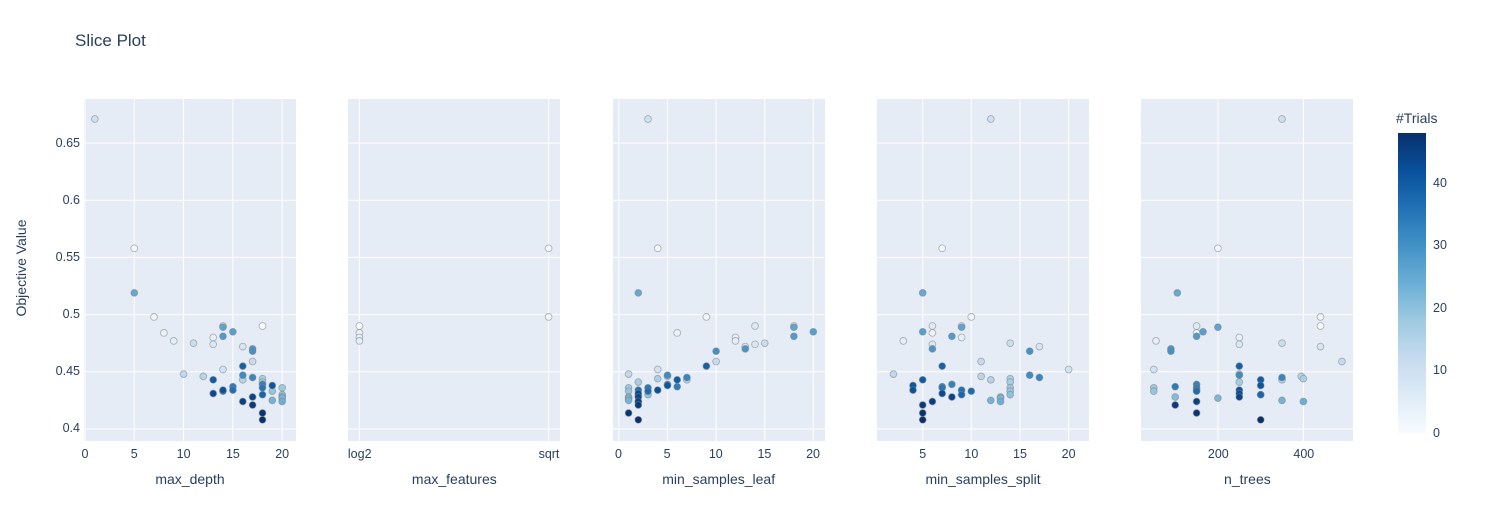 Image resolution: width=1500 pixels, height=525 pixels. Describe the element at coordinates (718, 270) in the screenshot. I see `subplot-min_samples_leaf` at that location.